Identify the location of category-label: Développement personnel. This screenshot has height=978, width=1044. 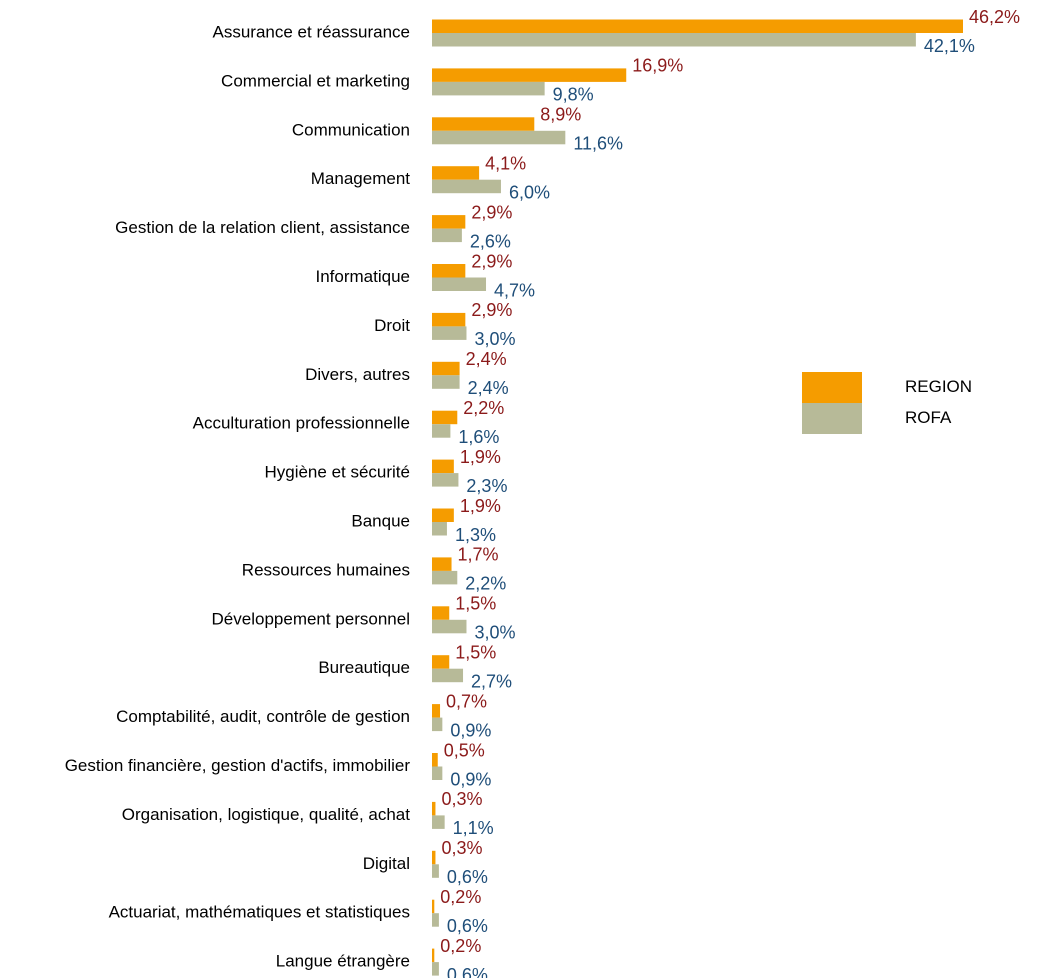
(311, 618).